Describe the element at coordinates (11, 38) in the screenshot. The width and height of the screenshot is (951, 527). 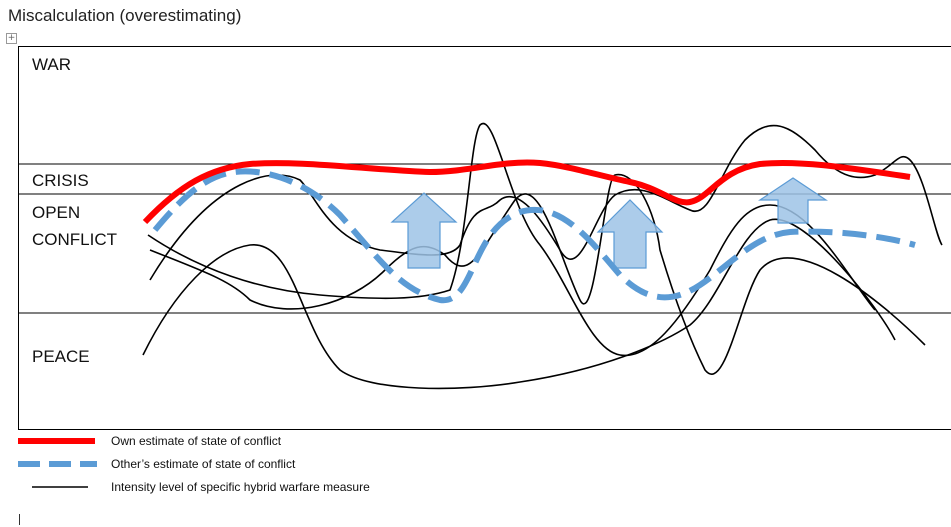
I see `move-handle-icon: +` at that location.